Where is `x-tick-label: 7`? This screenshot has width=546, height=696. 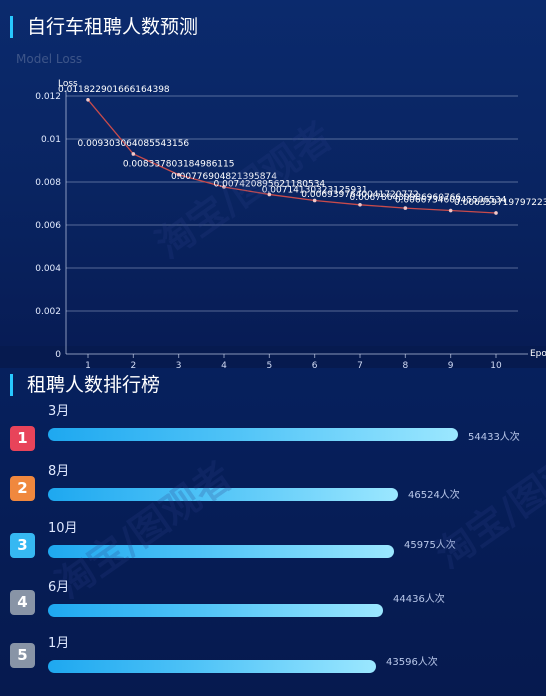 x-tick-label: 7 is located at coordinates (360, 364).